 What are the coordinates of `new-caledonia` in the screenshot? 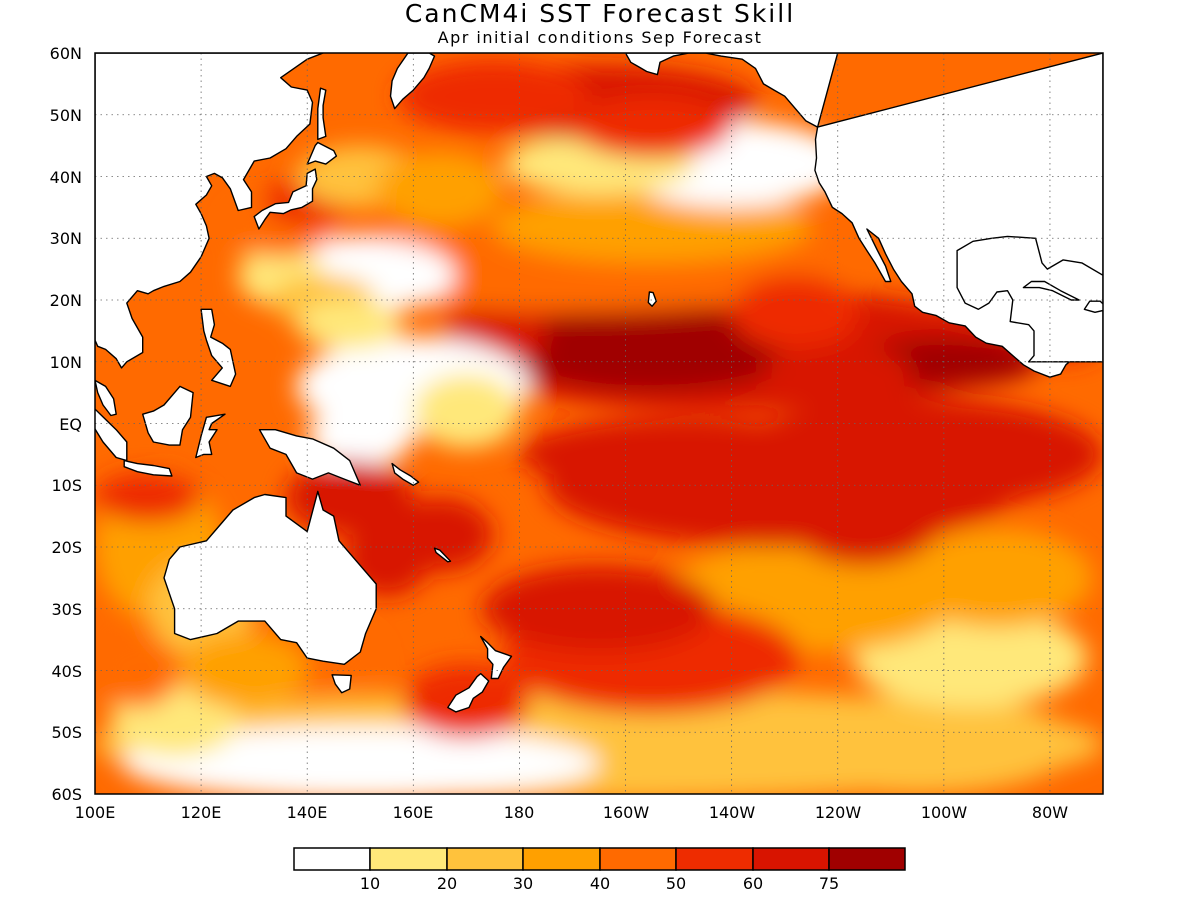 It's located at (442, 555).